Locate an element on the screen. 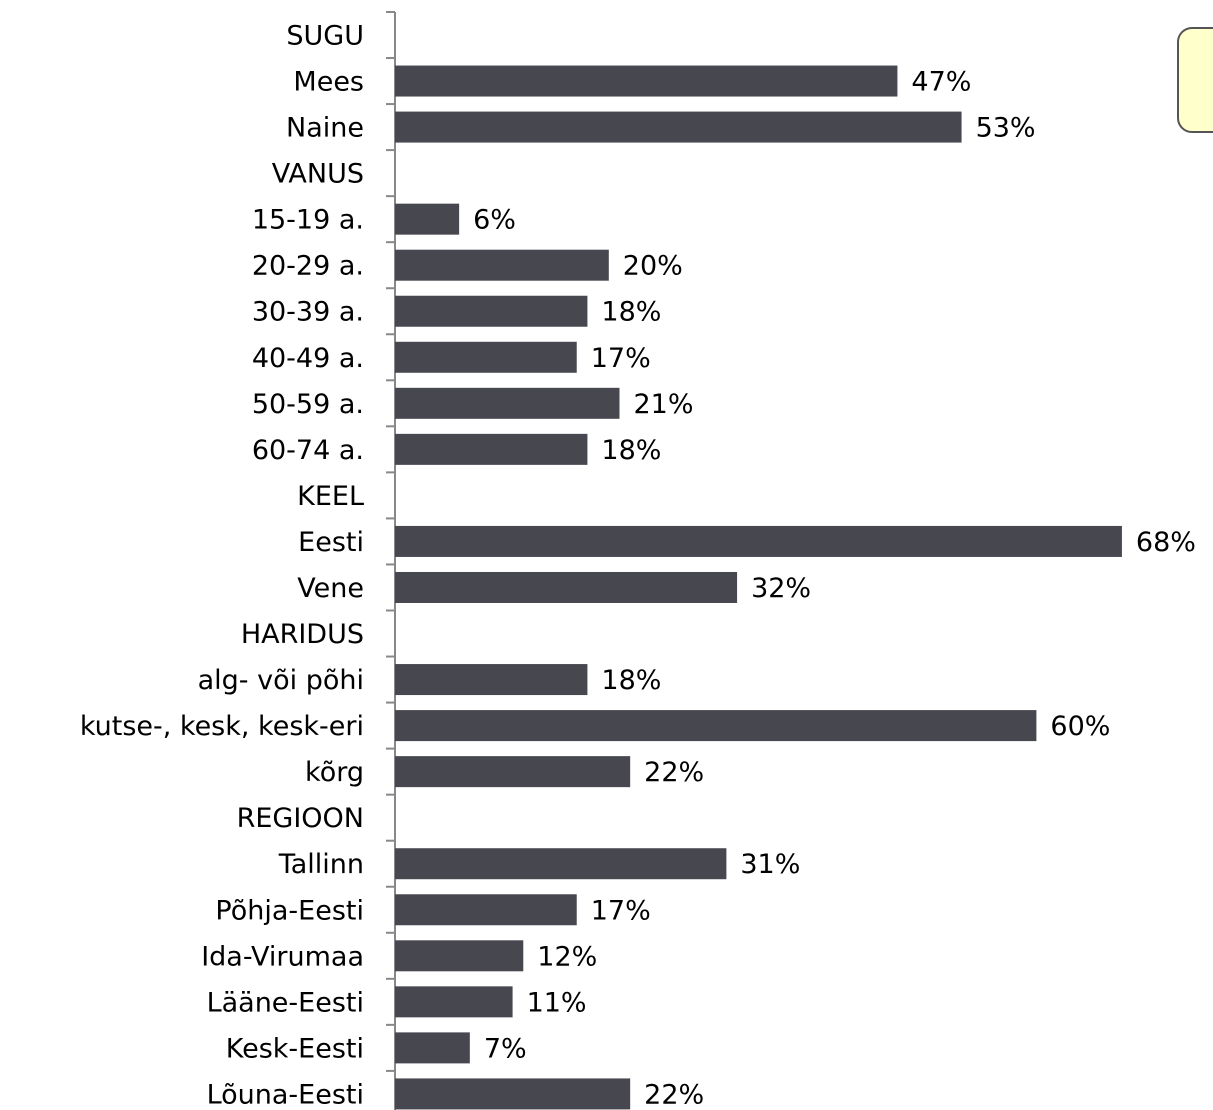 Image resolution: width=1213 pixels, height=1110 pixels. category-label: KEEL is located at coordinates (330, 496).